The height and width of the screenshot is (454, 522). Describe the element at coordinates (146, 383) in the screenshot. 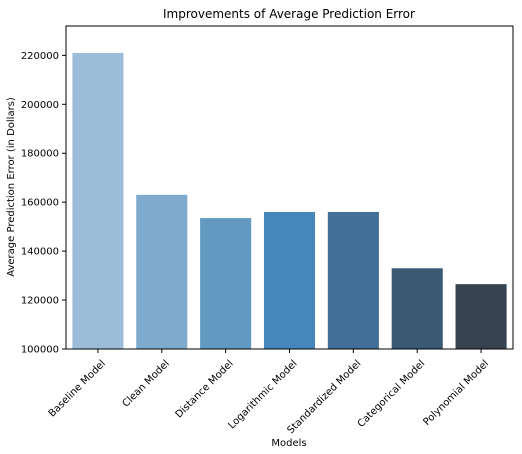

I see `x-tick-label: Clean Model` at that location.